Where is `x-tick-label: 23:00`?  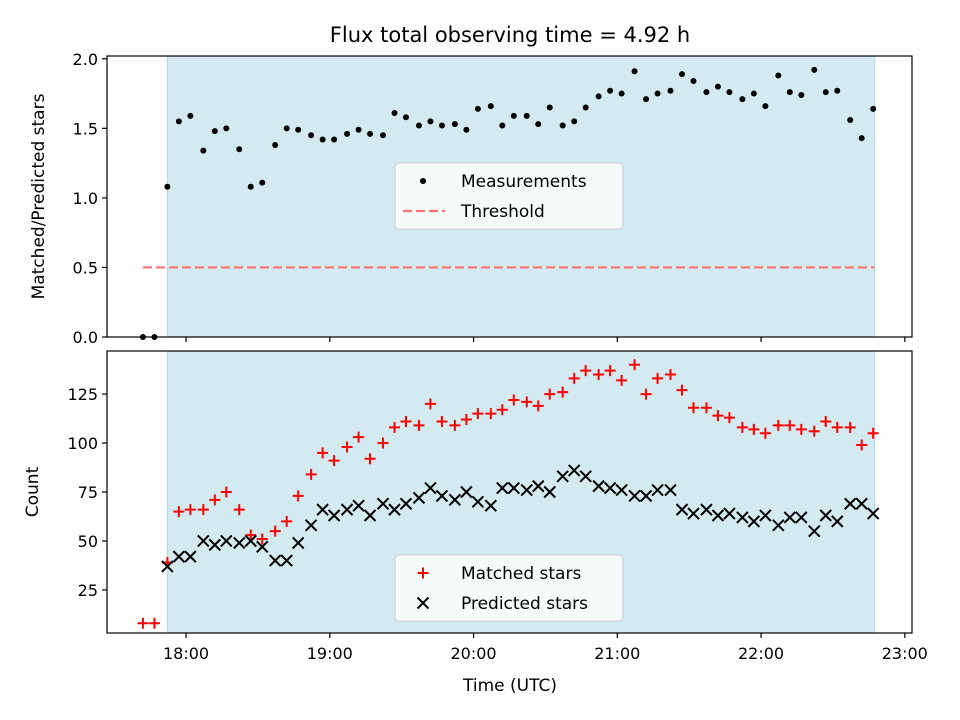
x-tick-label: 23:00 is located at coordinates (905, 653).